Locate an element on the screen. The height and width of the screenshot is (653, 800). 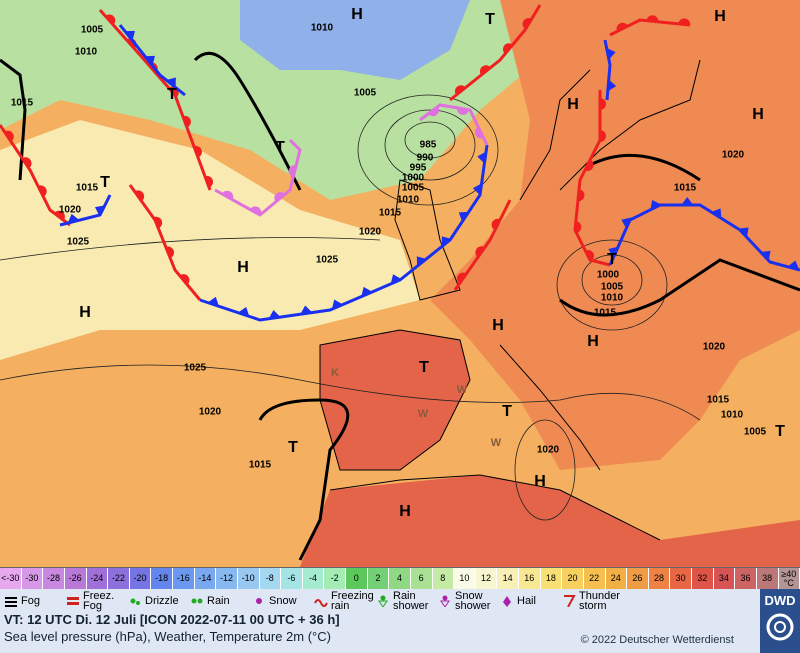
legend-item: Thunder storm is located at coordinates (589, 600).